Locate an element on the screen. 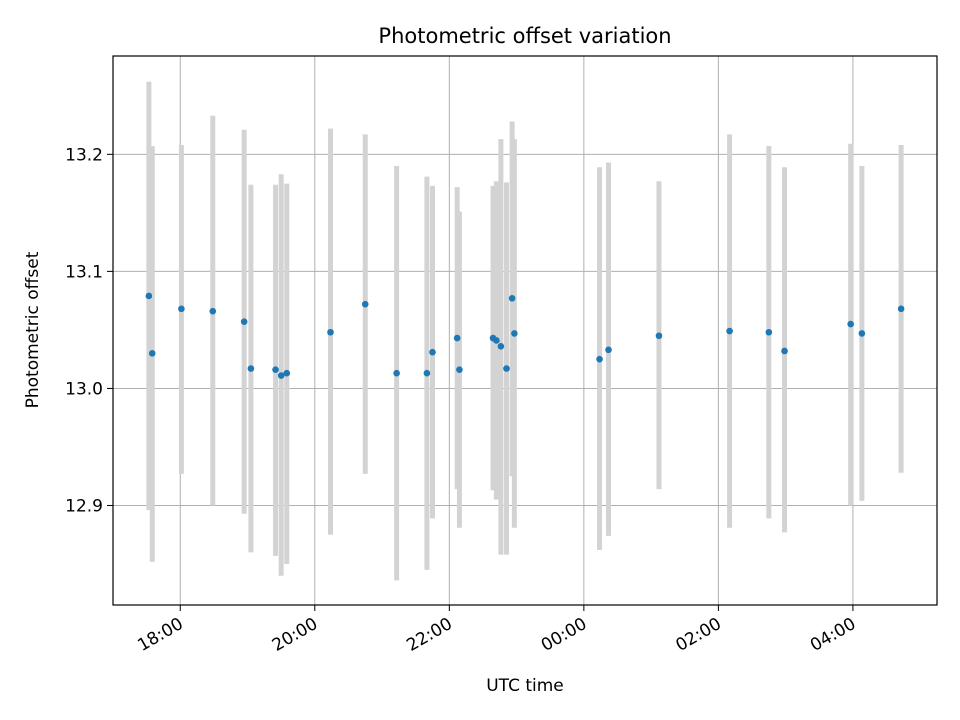 This screenshot has width=960, height=720. chart-title: Photometric offset variation is located at coordinates (524, 36).